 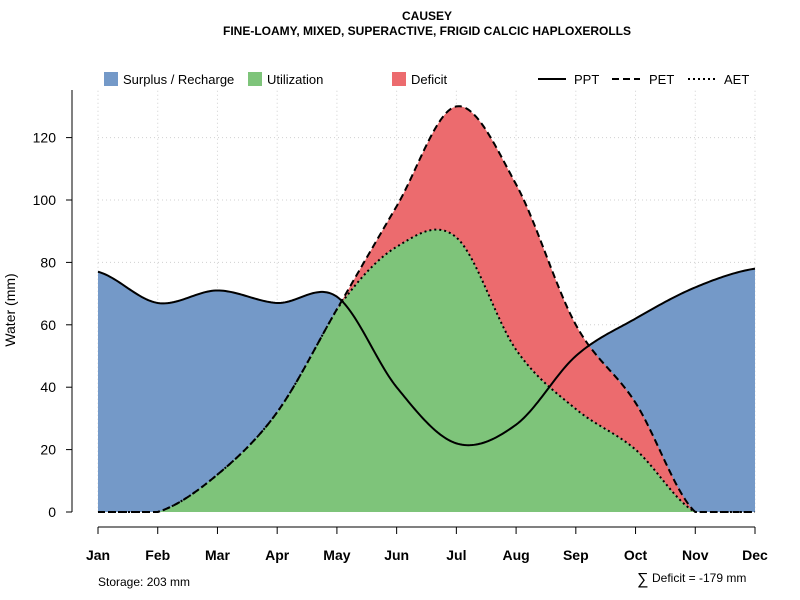 I want to click on legend-swatch-surplus, so click(x=111, y=79).